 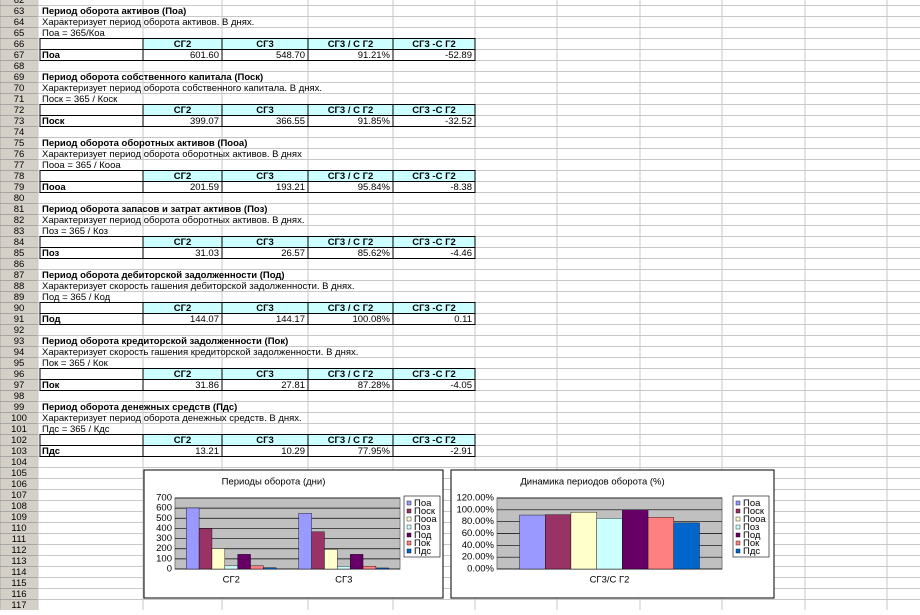 What do you see at coordinates (374, 55) in the screenshot?
I see `cell-value: 91.21%` at bounding box center [374, 55].